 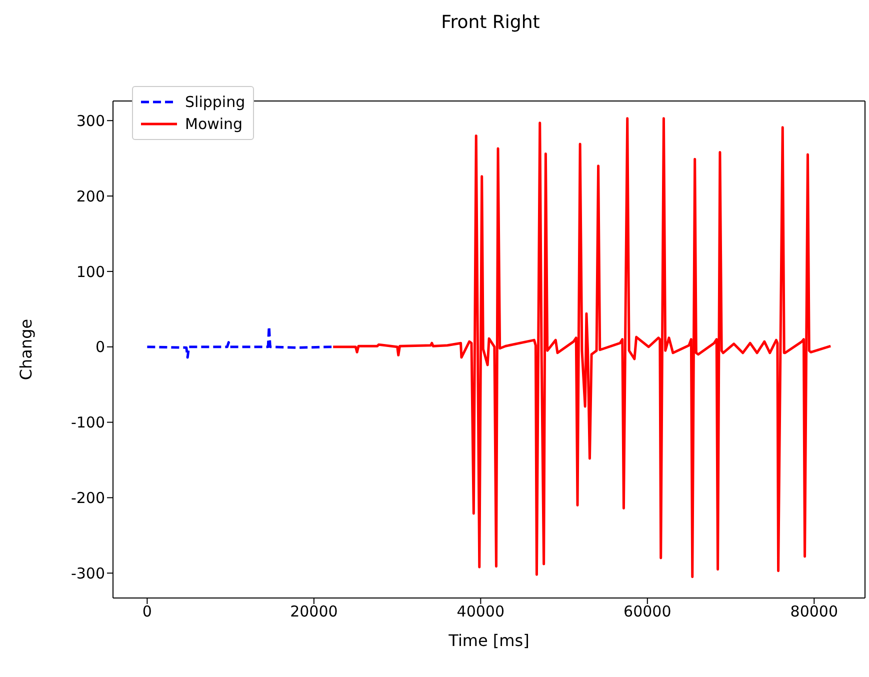 What do you see at coordinates (100, 347) in the screenshot?
I see `y-tick-label: 0` at bounding box center [100, 347].